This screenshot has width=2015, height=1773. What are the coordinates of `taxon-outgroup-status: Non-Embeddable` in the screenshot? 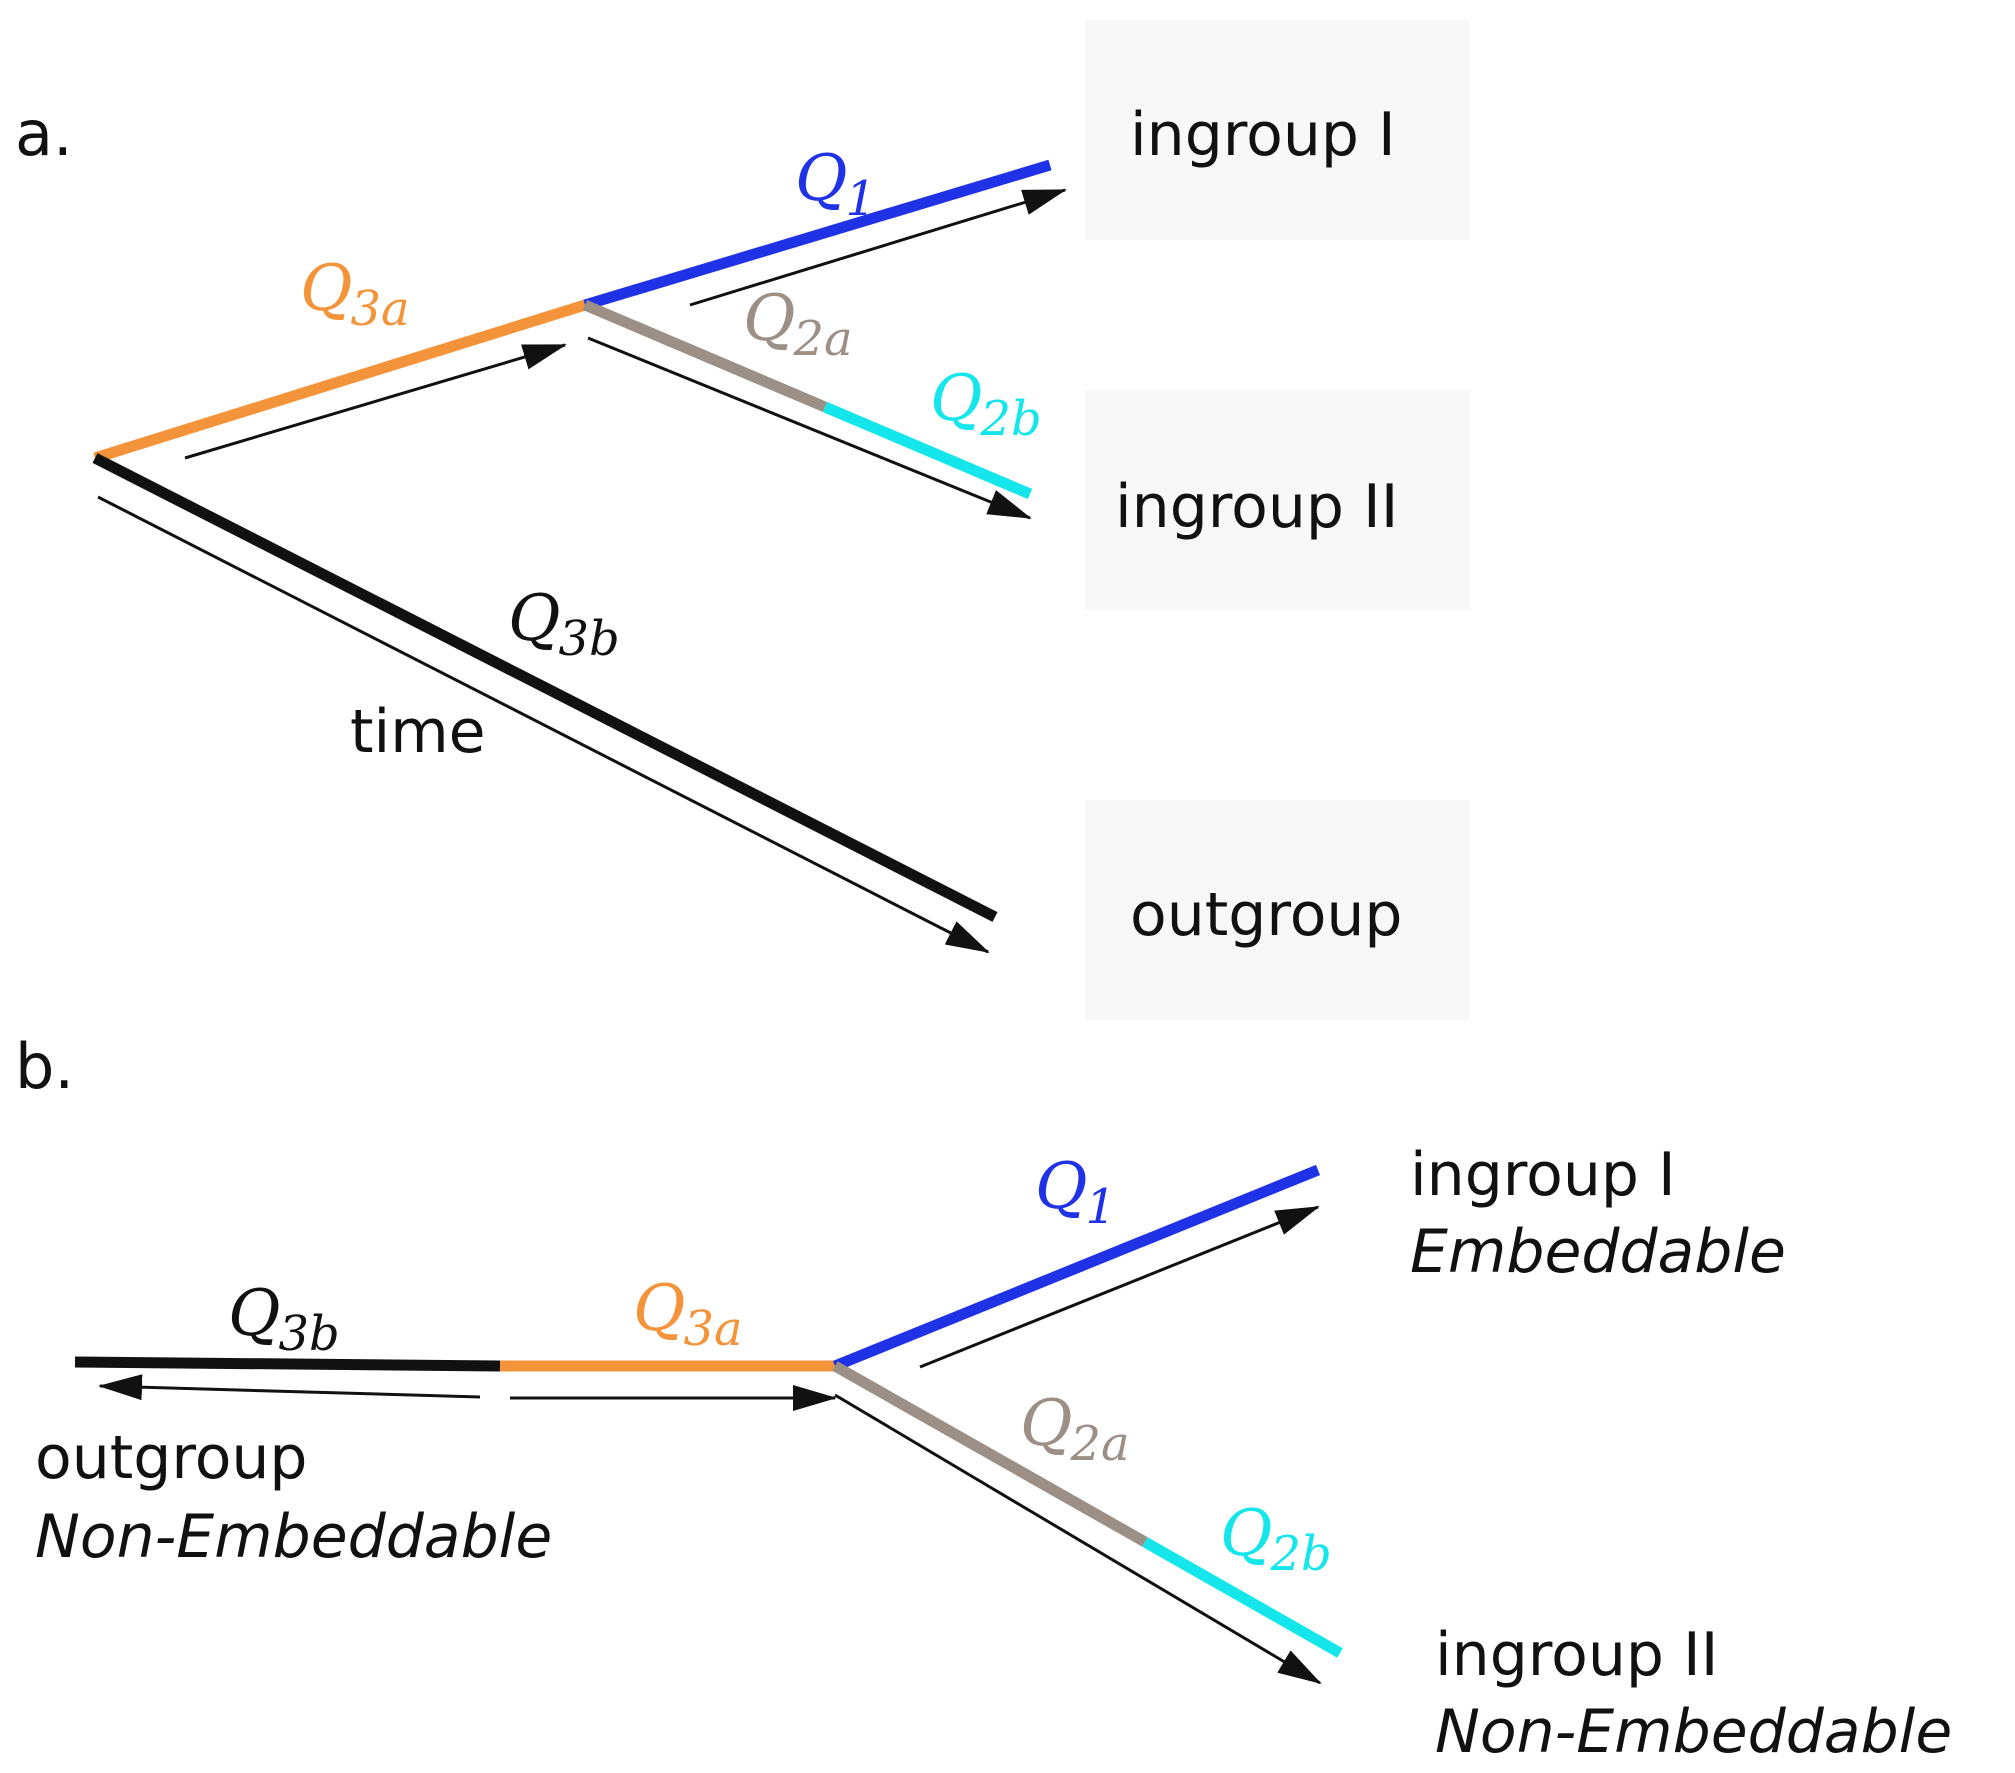 It's located at (293, 1537).